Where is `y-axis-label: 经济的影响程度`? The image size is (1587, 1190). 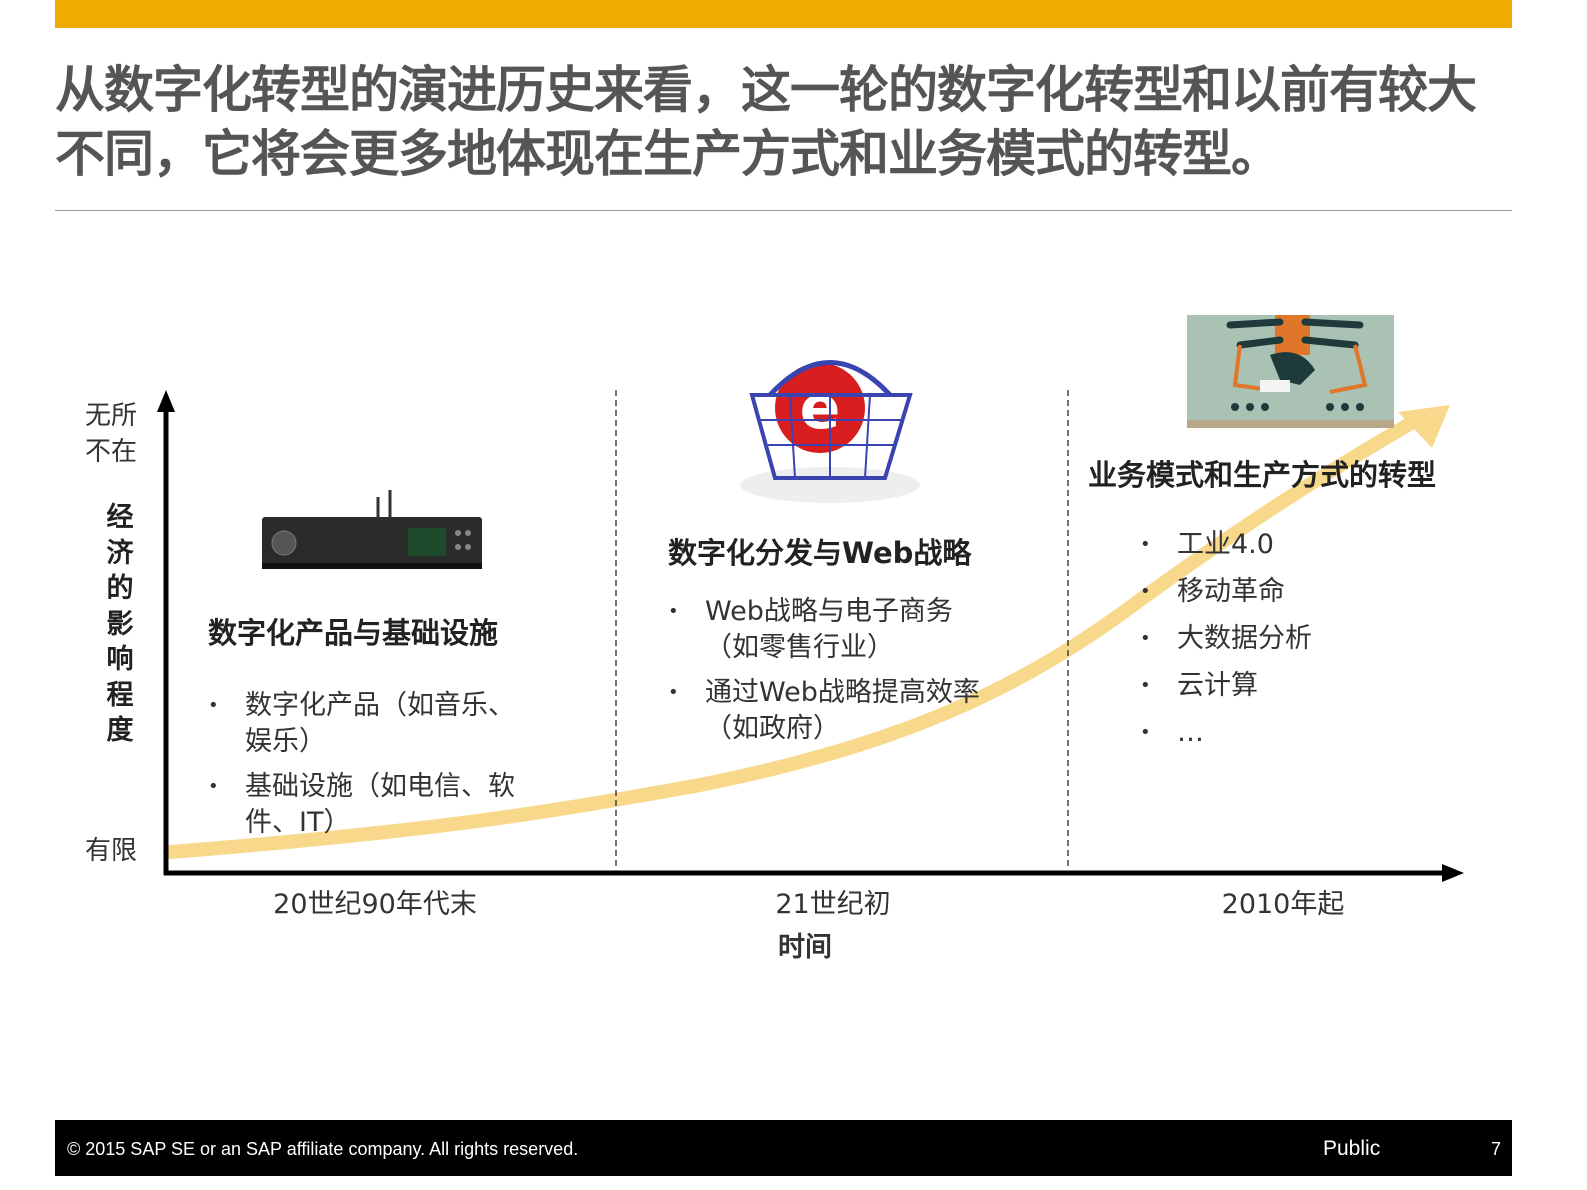
y-axis-label: 经济的影响程度 is located at coordinates (120, 624).